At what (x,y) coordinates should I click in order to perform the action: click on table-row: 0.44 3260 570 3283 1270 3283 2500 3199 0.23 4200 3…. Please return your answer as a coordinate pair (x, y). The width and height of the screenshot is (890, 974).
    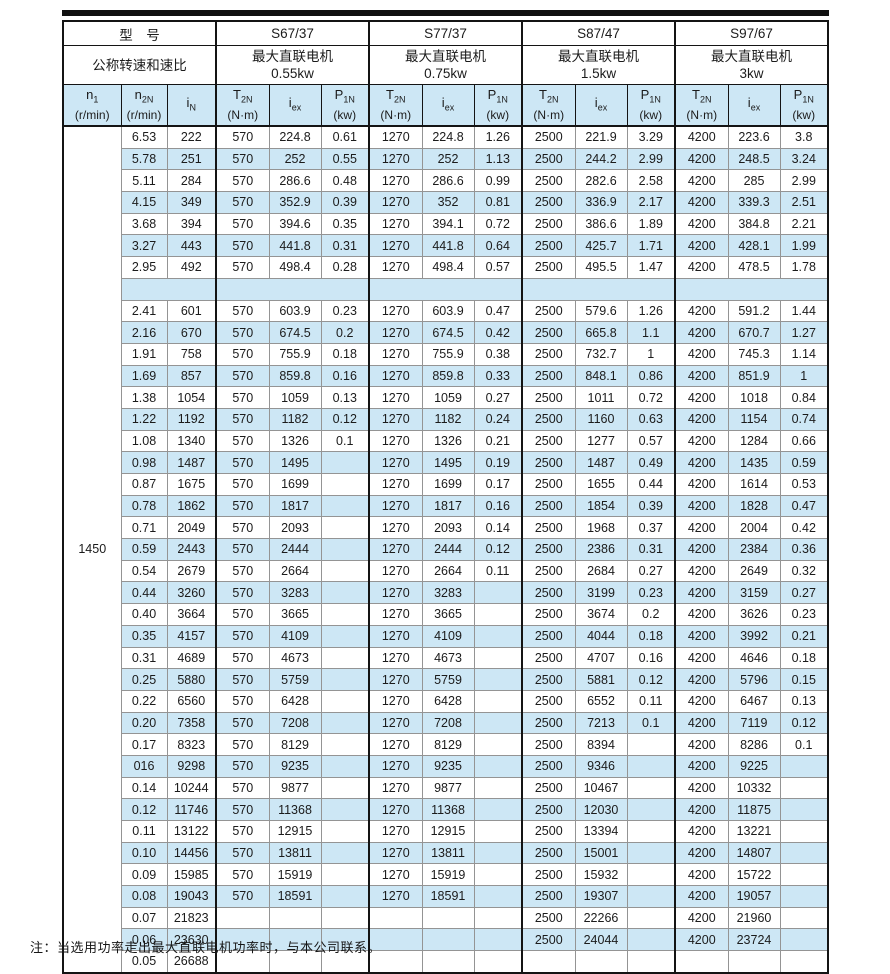
    Looking at the image, I should click on (446, 593).